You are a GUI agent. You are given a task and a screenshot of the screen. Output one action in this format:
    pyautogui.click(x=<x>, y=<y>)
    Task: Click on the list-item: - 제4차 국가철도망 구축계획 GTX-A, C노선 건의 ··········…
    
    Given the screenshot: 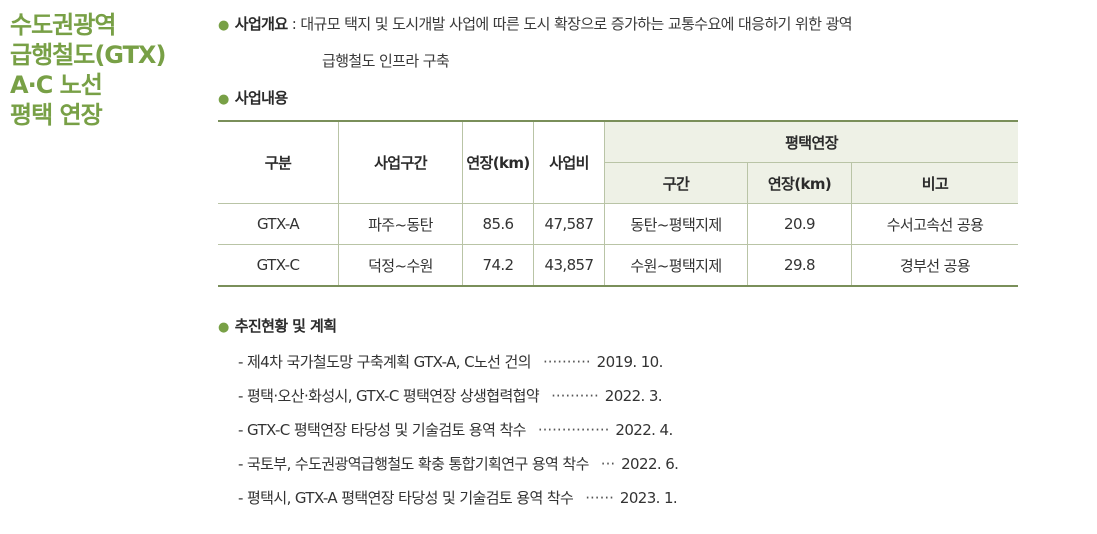 What is the action you would take?
    pyautogui.click(x=458, y=362)
    